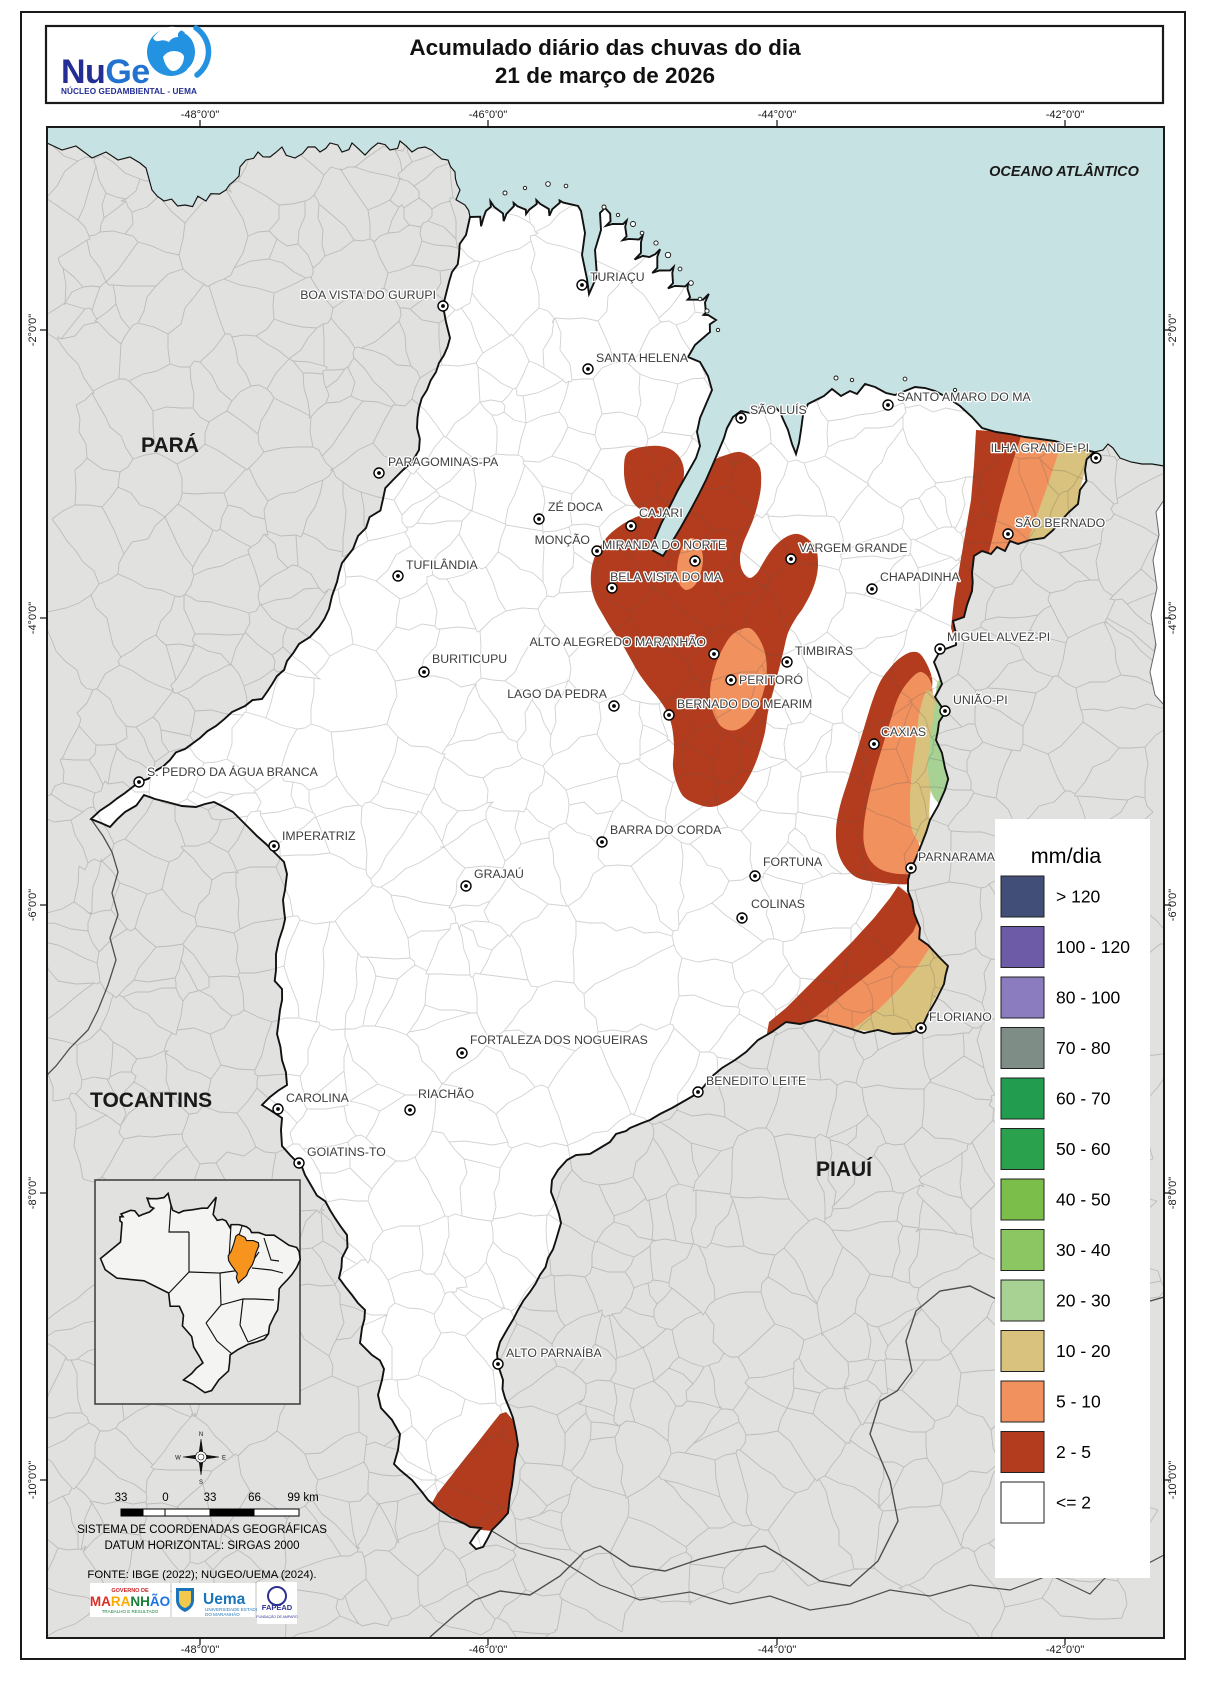 The width and height of the screenshot is (1211, 1685). I want to click on svg-text: 10 - 20, so click(1083, 1351).